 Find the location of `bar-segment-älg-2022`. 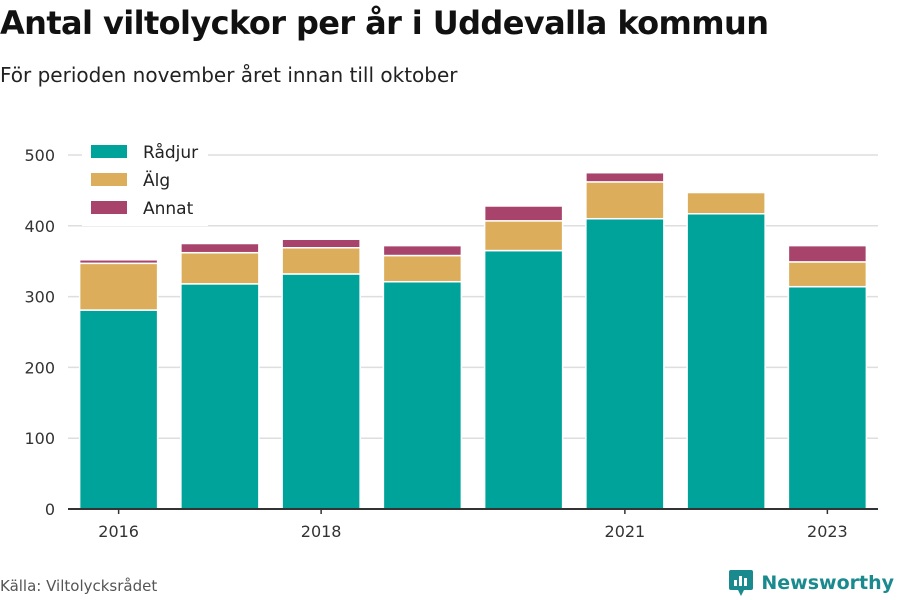

bar-segment-älg-2022 is located at coordinates (726, 203).